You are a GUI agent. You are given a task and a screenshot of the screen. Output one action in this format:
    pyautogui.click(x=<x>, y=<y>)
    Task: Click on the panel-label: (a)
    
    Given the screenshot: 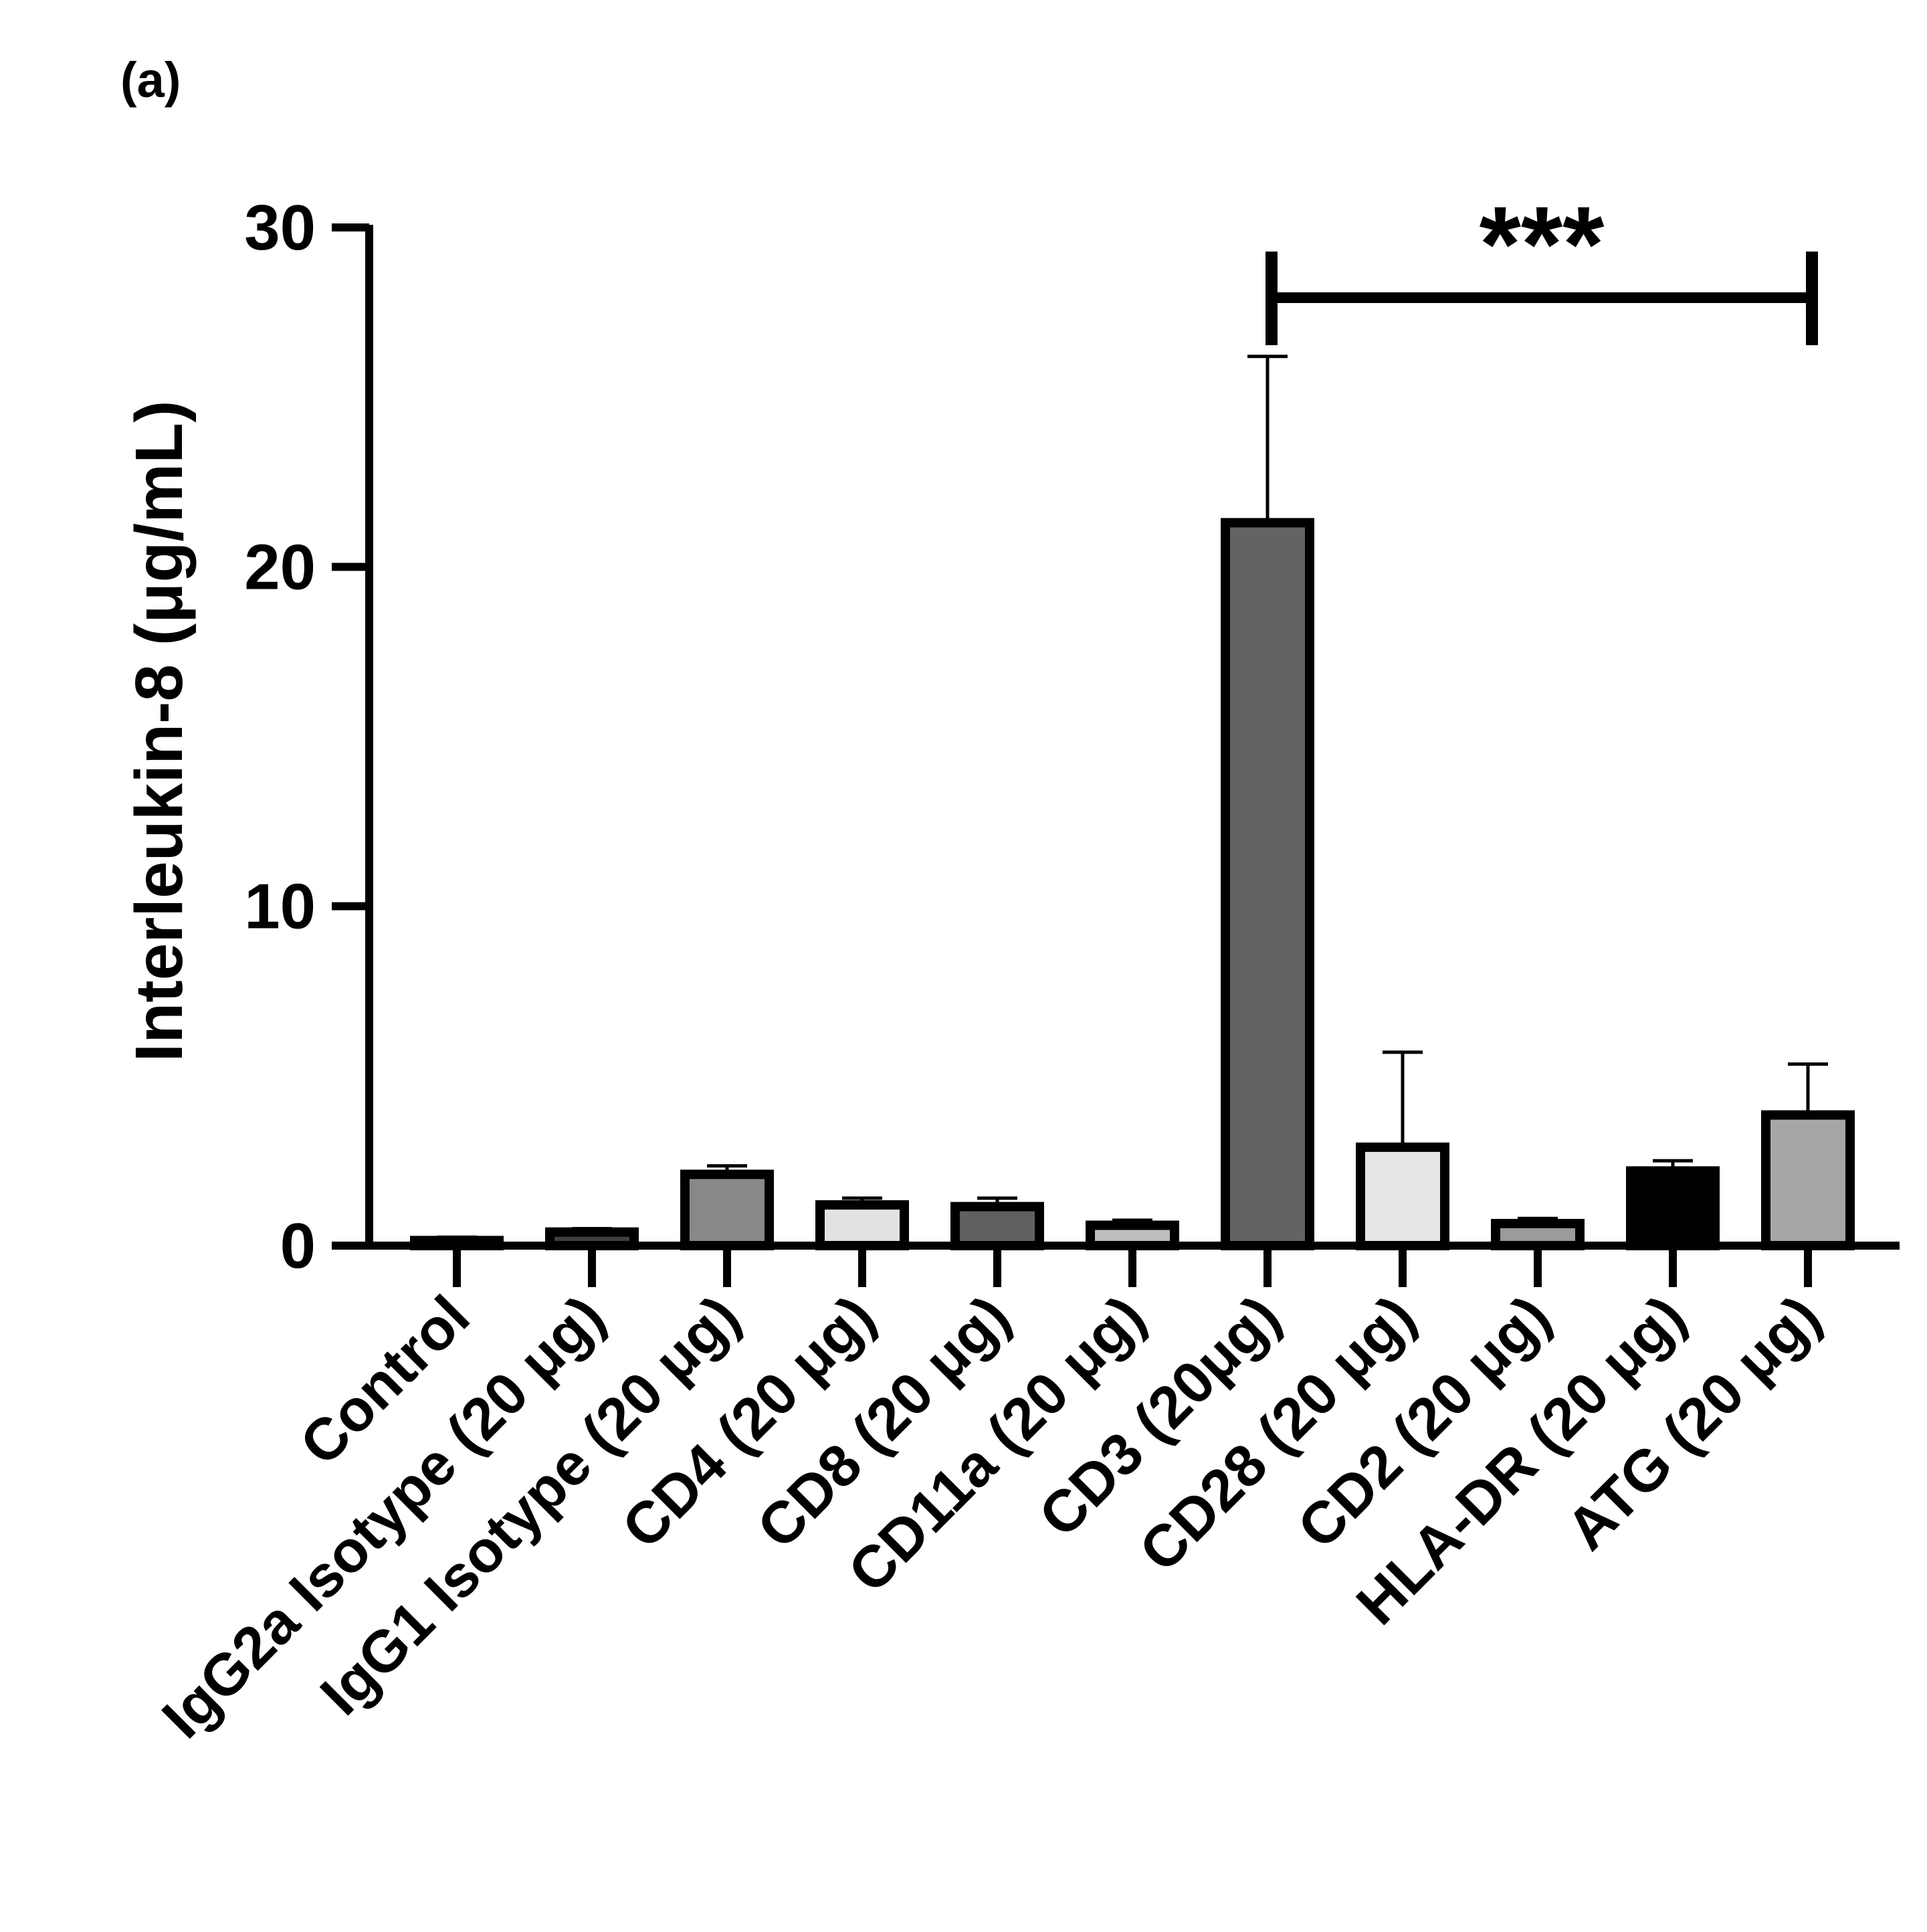 What is the action you would take?
    pyautogui.click(x=150, y=80)
    